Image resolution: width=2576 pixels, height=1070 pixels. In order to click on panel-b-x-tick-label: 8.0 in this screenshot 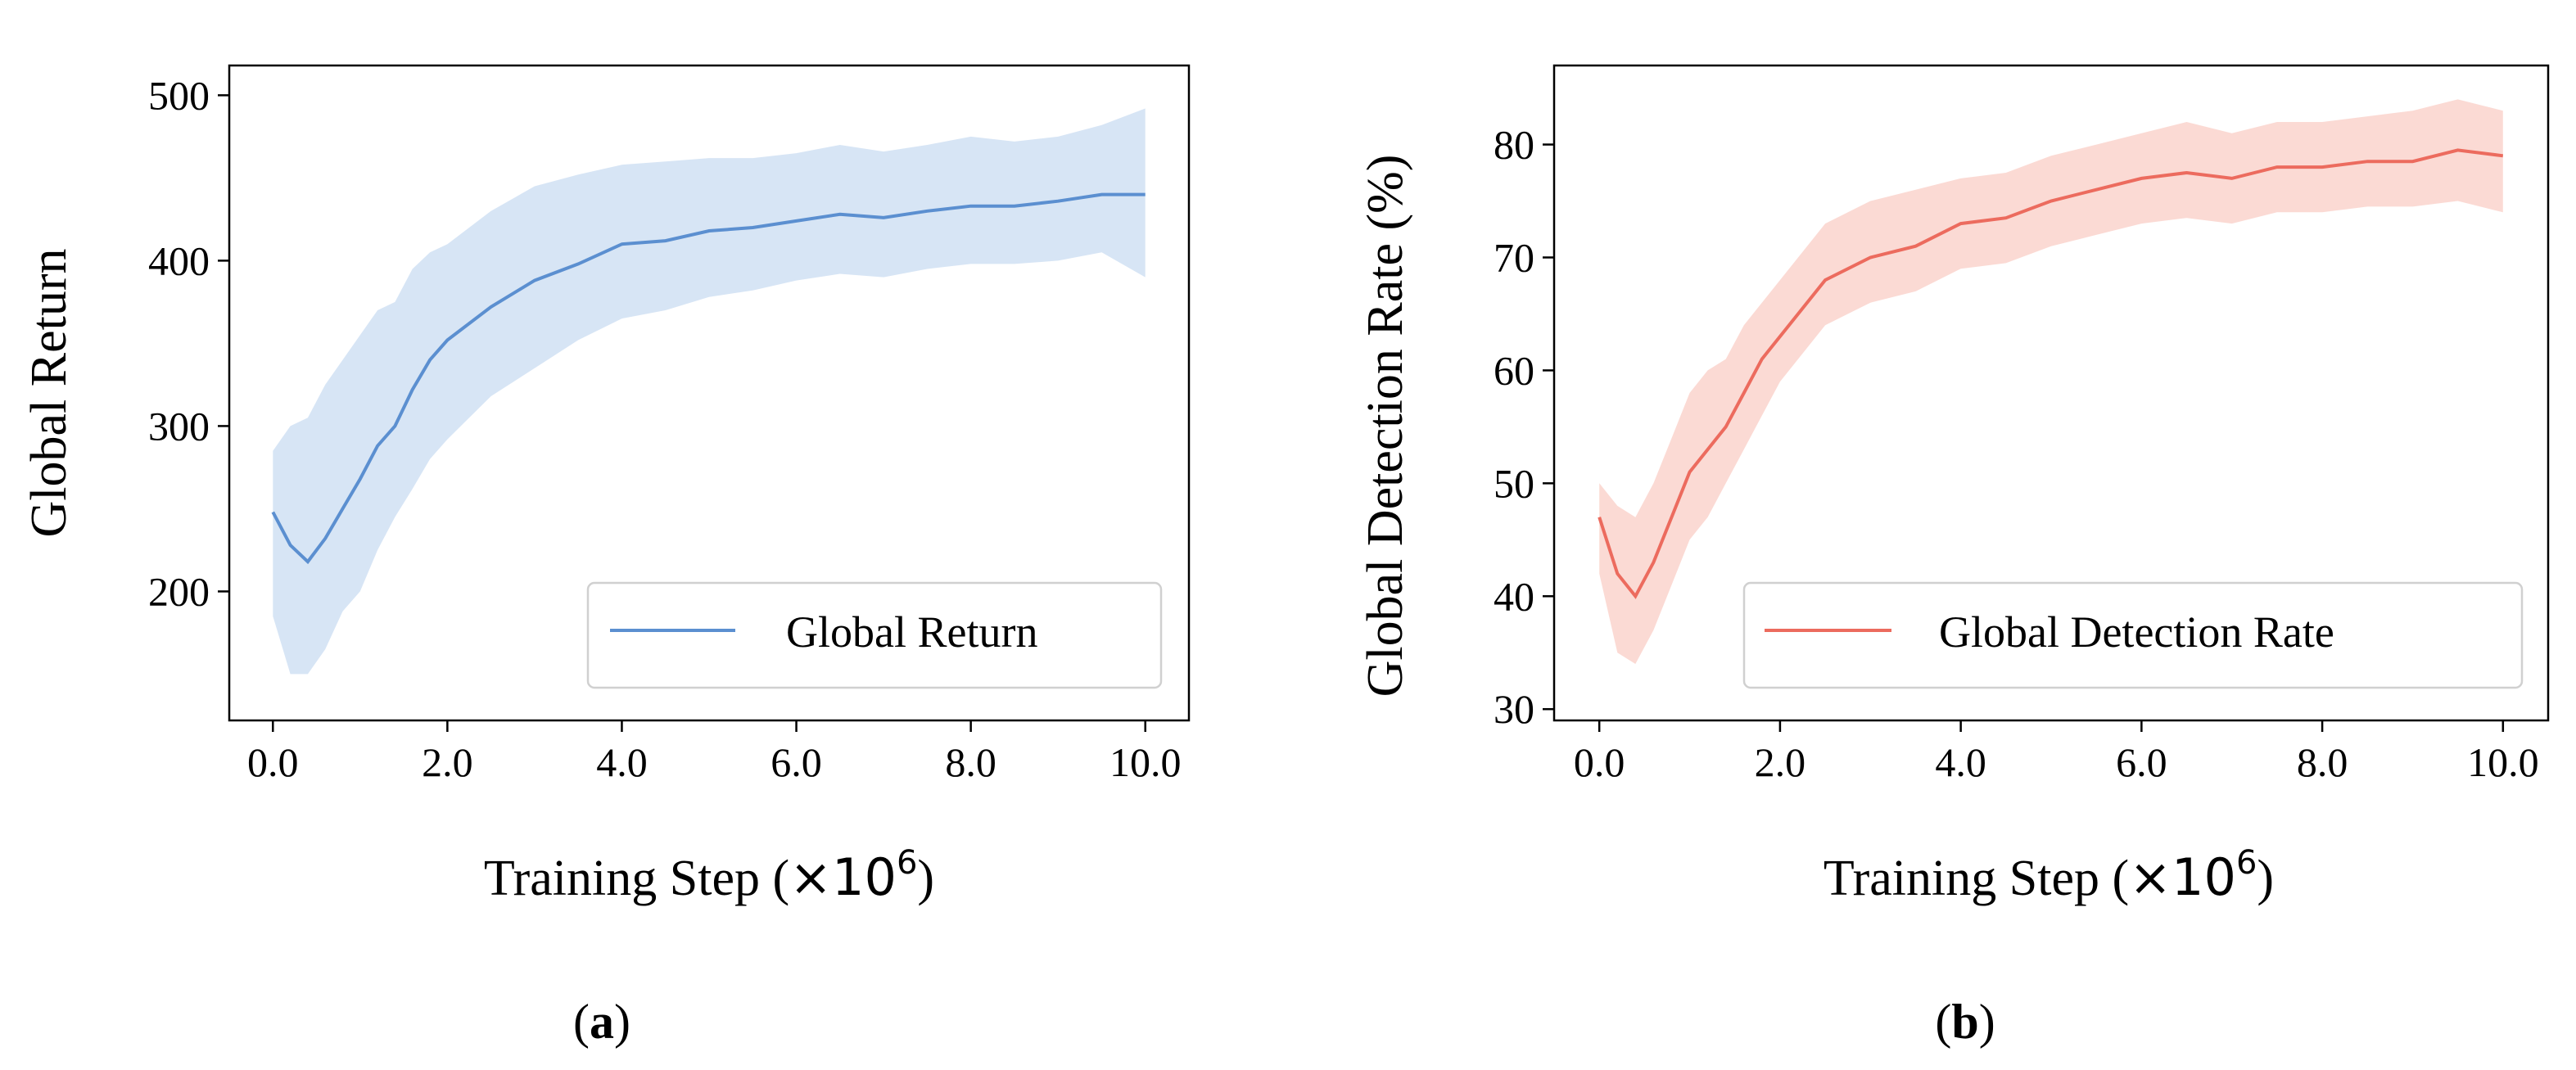, I will do `click(2322, 762)`.